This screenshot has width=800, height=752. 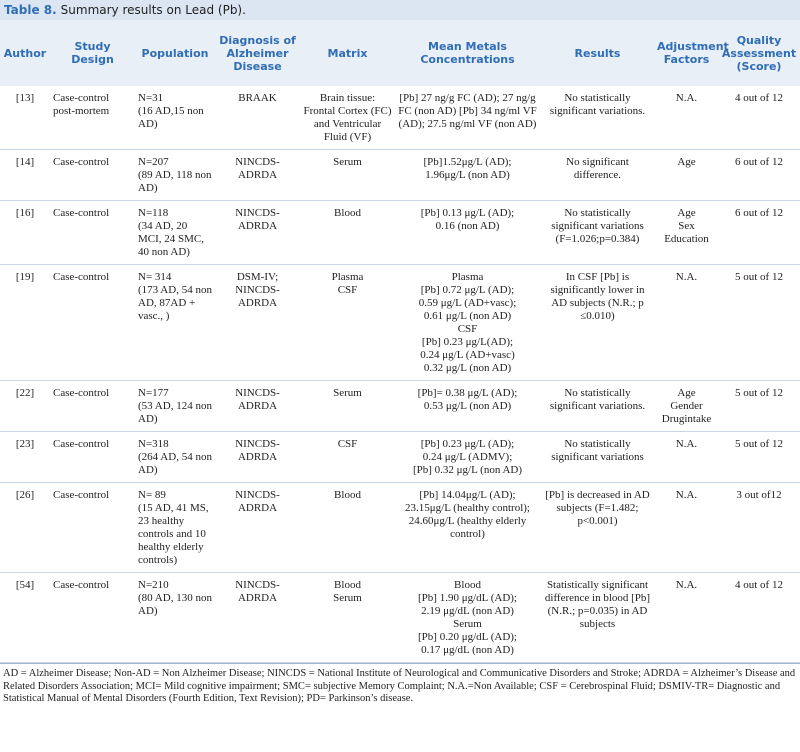 I want to click on header-cell: Mean Metals Concentrations, so click(x=467, y=53).